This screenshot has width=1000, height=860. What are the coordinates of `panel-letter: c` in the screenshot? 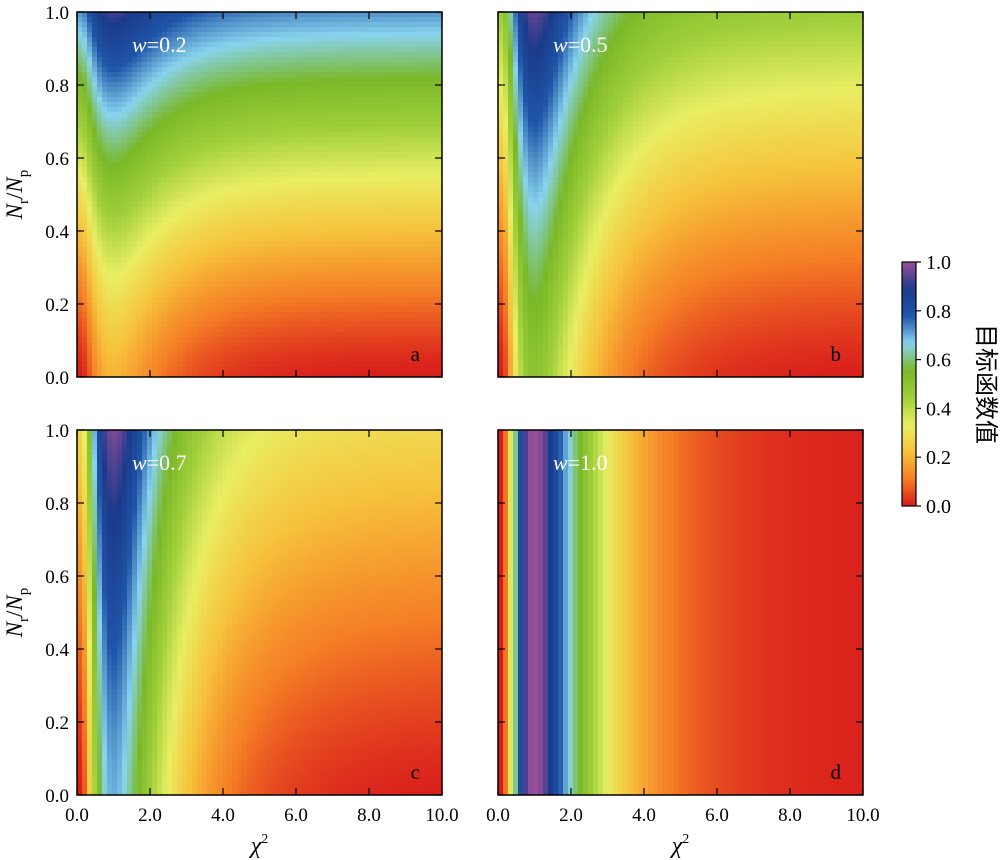 It's located at (415, 772).